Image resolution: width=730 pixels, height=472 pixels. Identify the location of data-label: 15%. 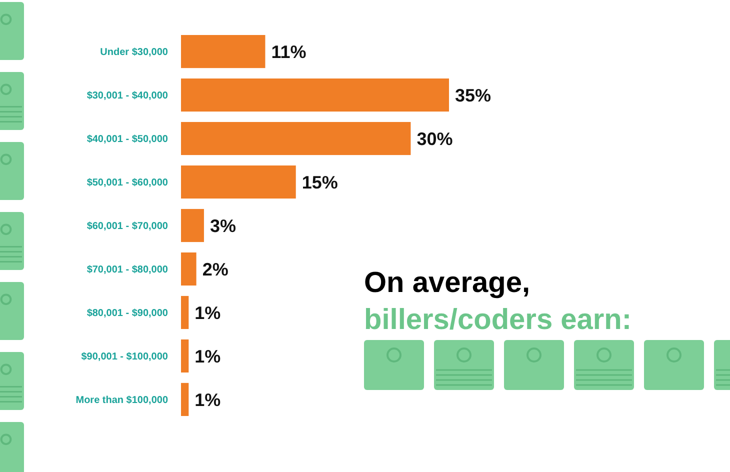
(320, 182).